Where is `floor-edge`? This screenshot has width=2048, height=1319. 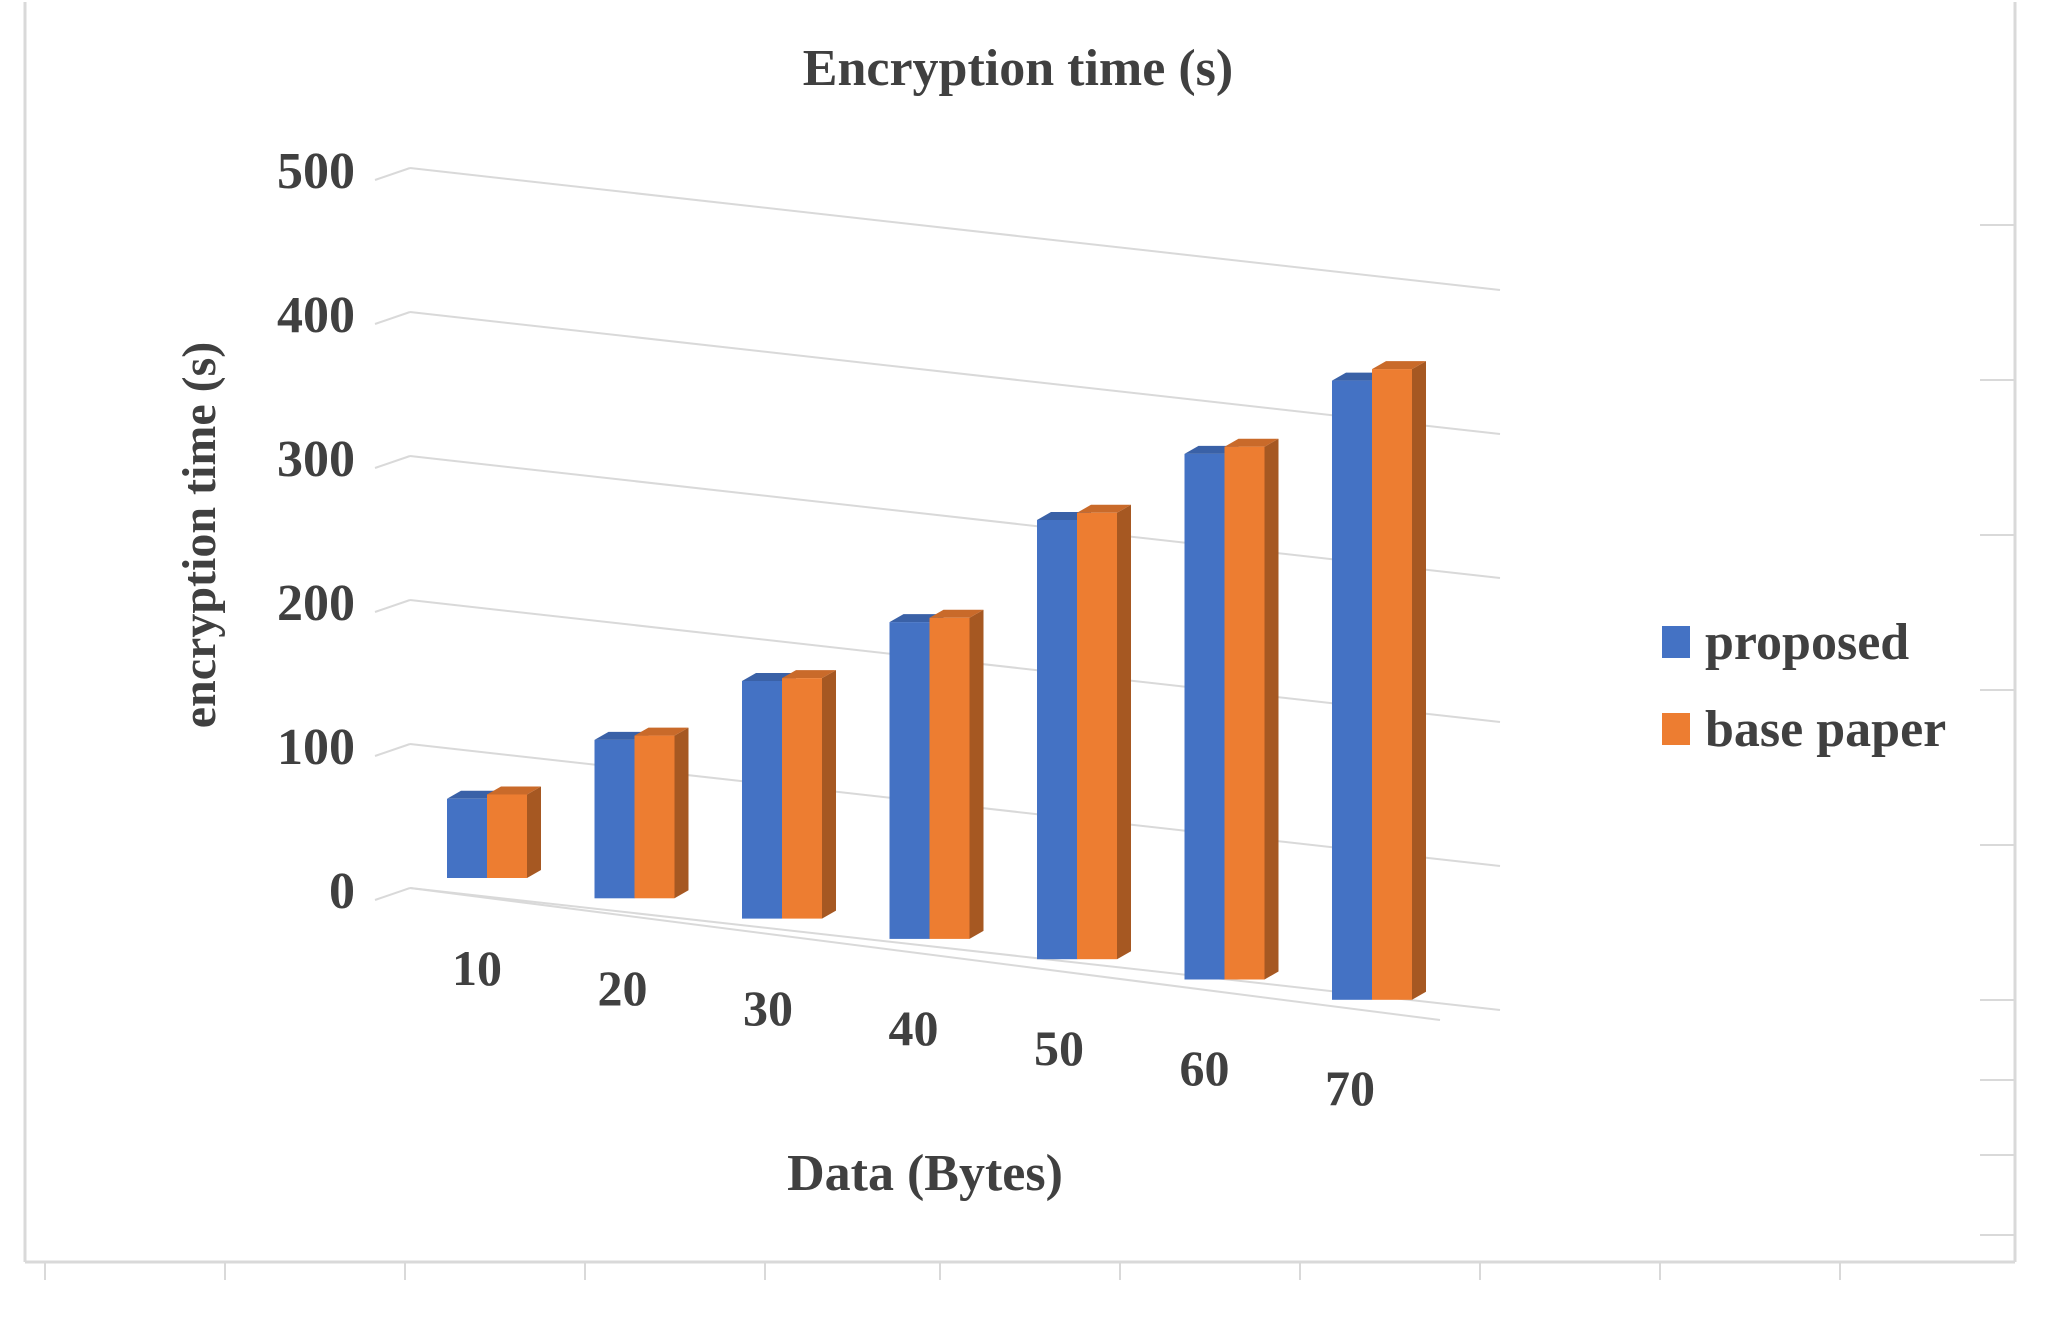 floor-edge is located at coordinates (925, 954).